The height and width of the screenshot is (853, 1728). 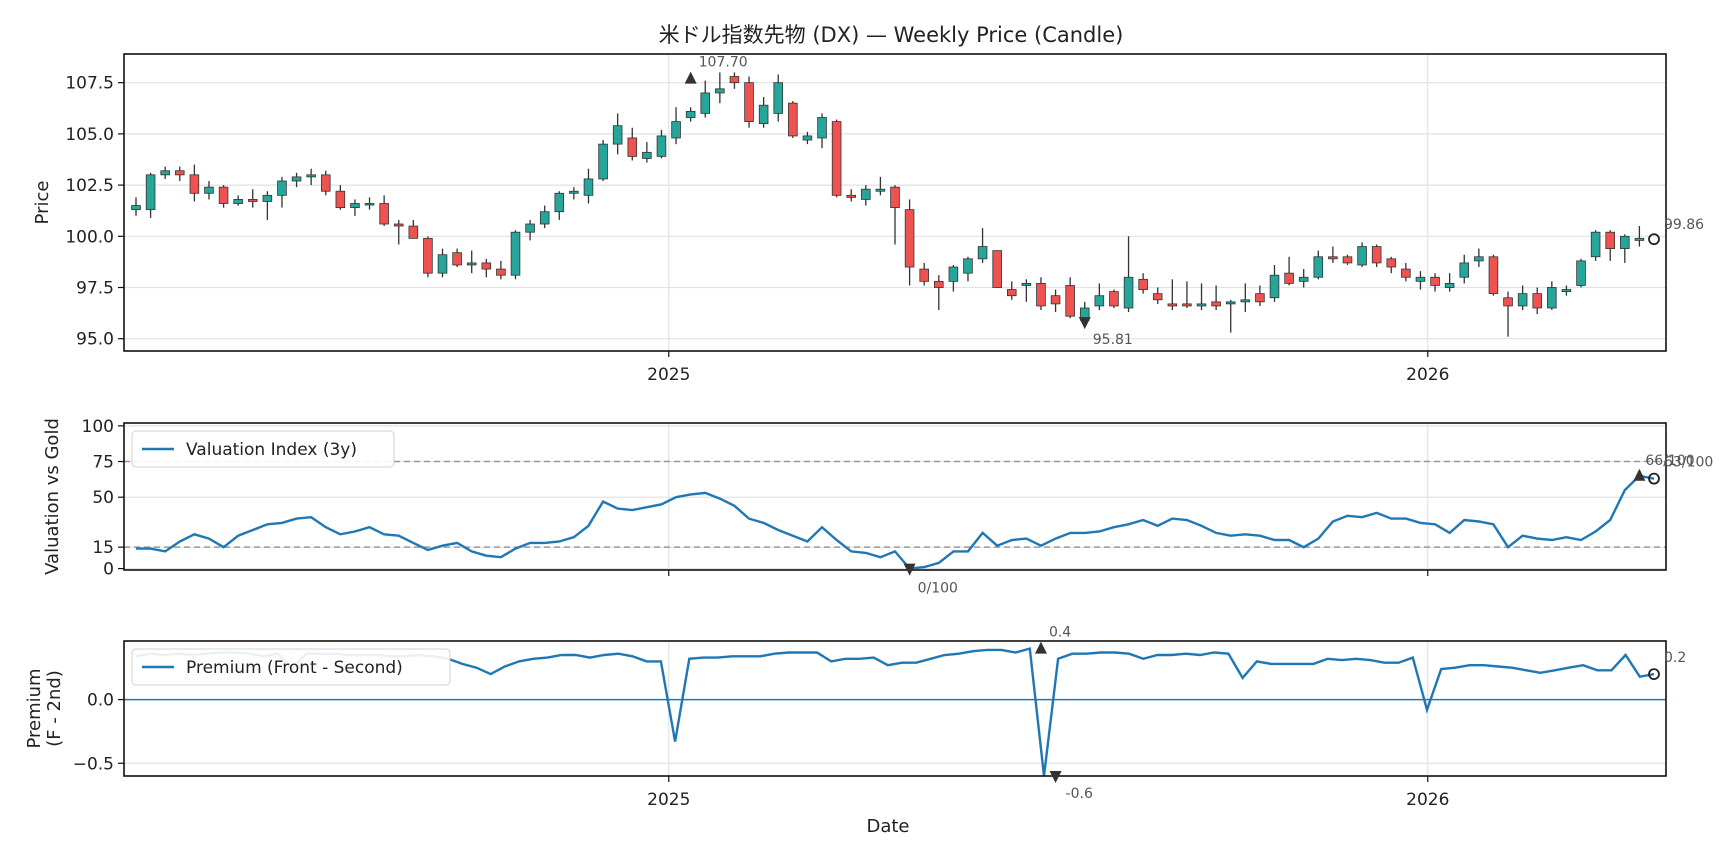 I want to click on price-min-label: 95.81, so click(x=1113, y=340).